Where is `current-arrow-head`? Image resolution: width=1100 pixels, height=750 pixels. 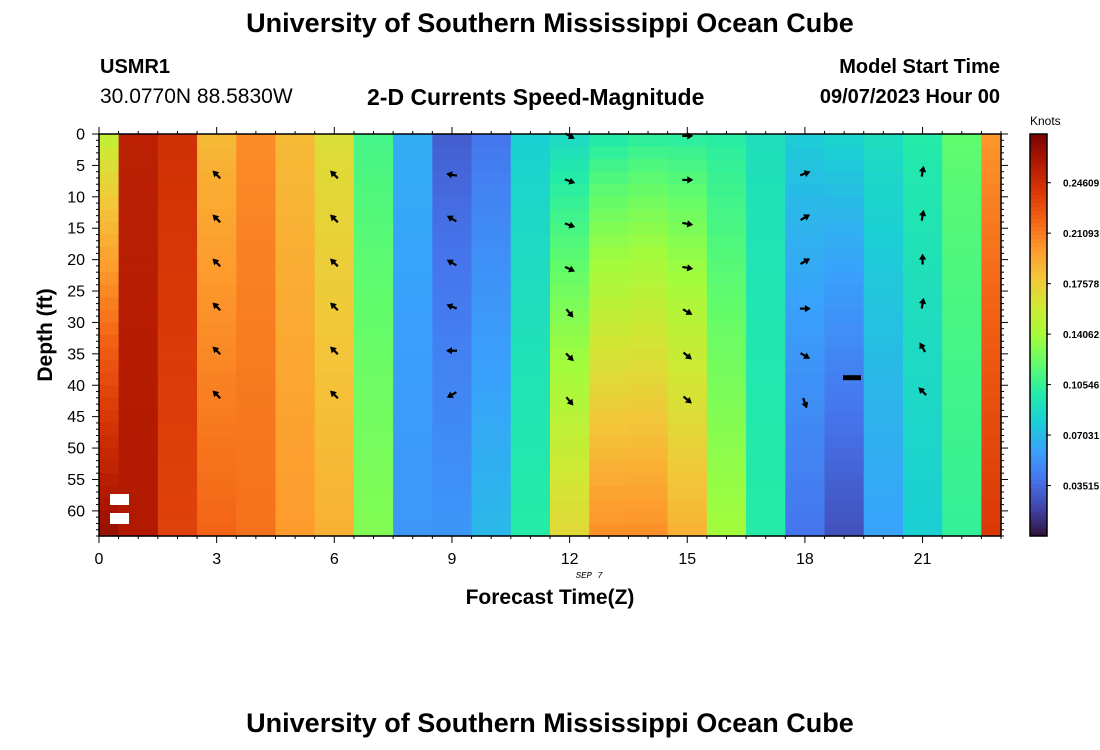
current-arrow-head is located at coordinates (922, 346).